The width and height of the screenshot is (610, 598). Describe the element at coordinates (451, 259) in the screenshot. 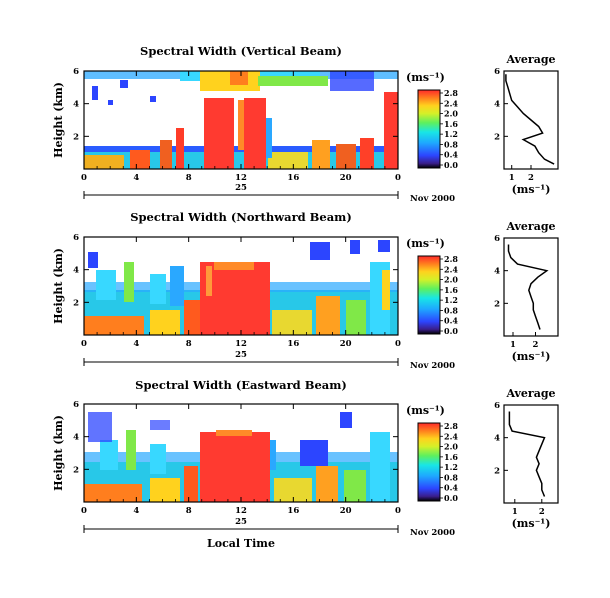

I see `colorbar-tick-label: 2.8` at that location.